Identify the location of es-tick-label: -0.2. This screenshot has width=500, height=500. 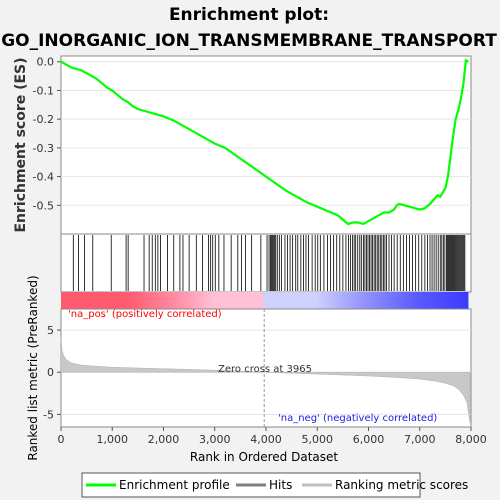
(43, 119).